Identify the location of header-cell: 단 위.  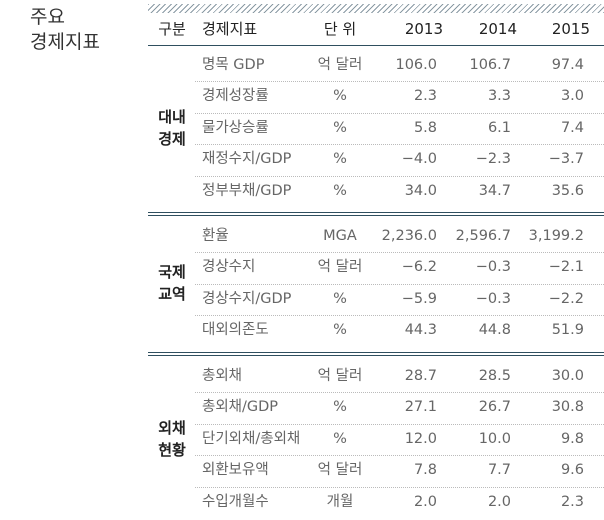
(340, 29).